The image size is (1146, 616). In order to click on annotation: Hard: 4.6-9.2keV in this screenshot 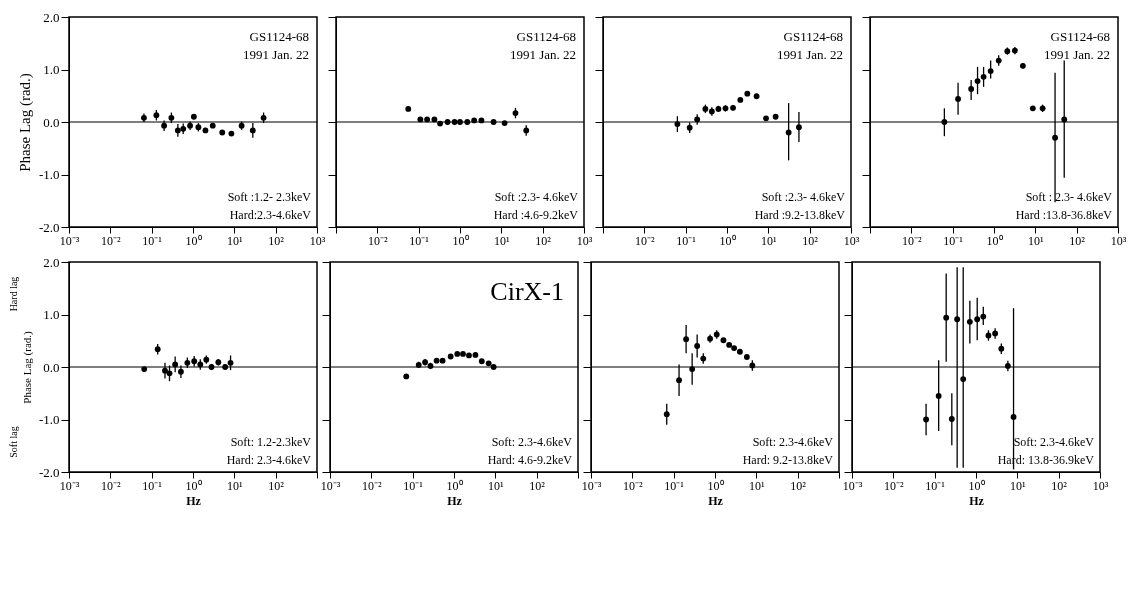, I will do `click(530, 460)`.